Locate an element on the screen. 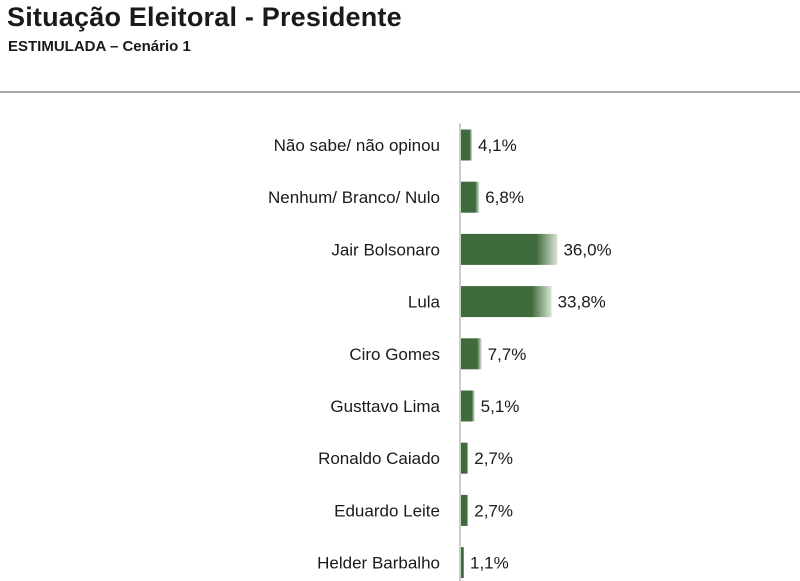  value-label: 36,0% is located at coordinates (587, 249).